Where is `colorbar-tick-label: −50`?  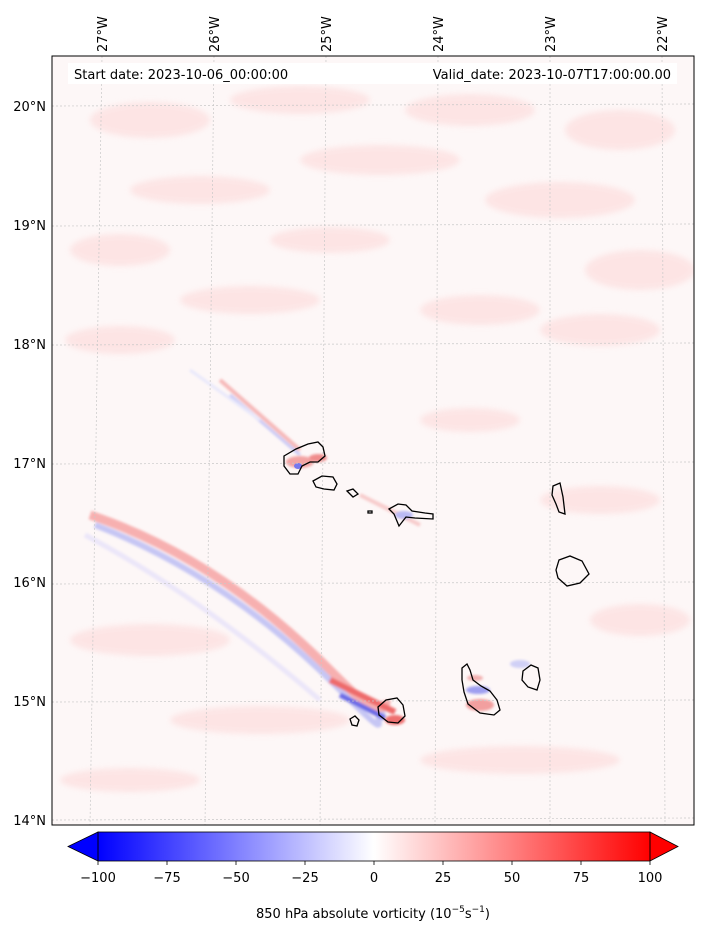 colorbar-tick-label: −50 is located at coordinates (235, 878).